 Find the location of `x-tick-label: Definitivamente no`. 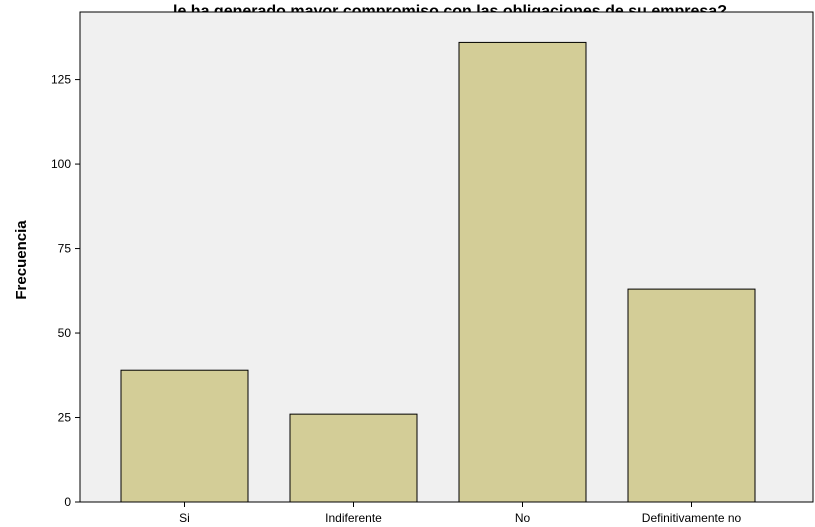

x-tick-label: Definitivamente no is located at coordinates (692, 518).